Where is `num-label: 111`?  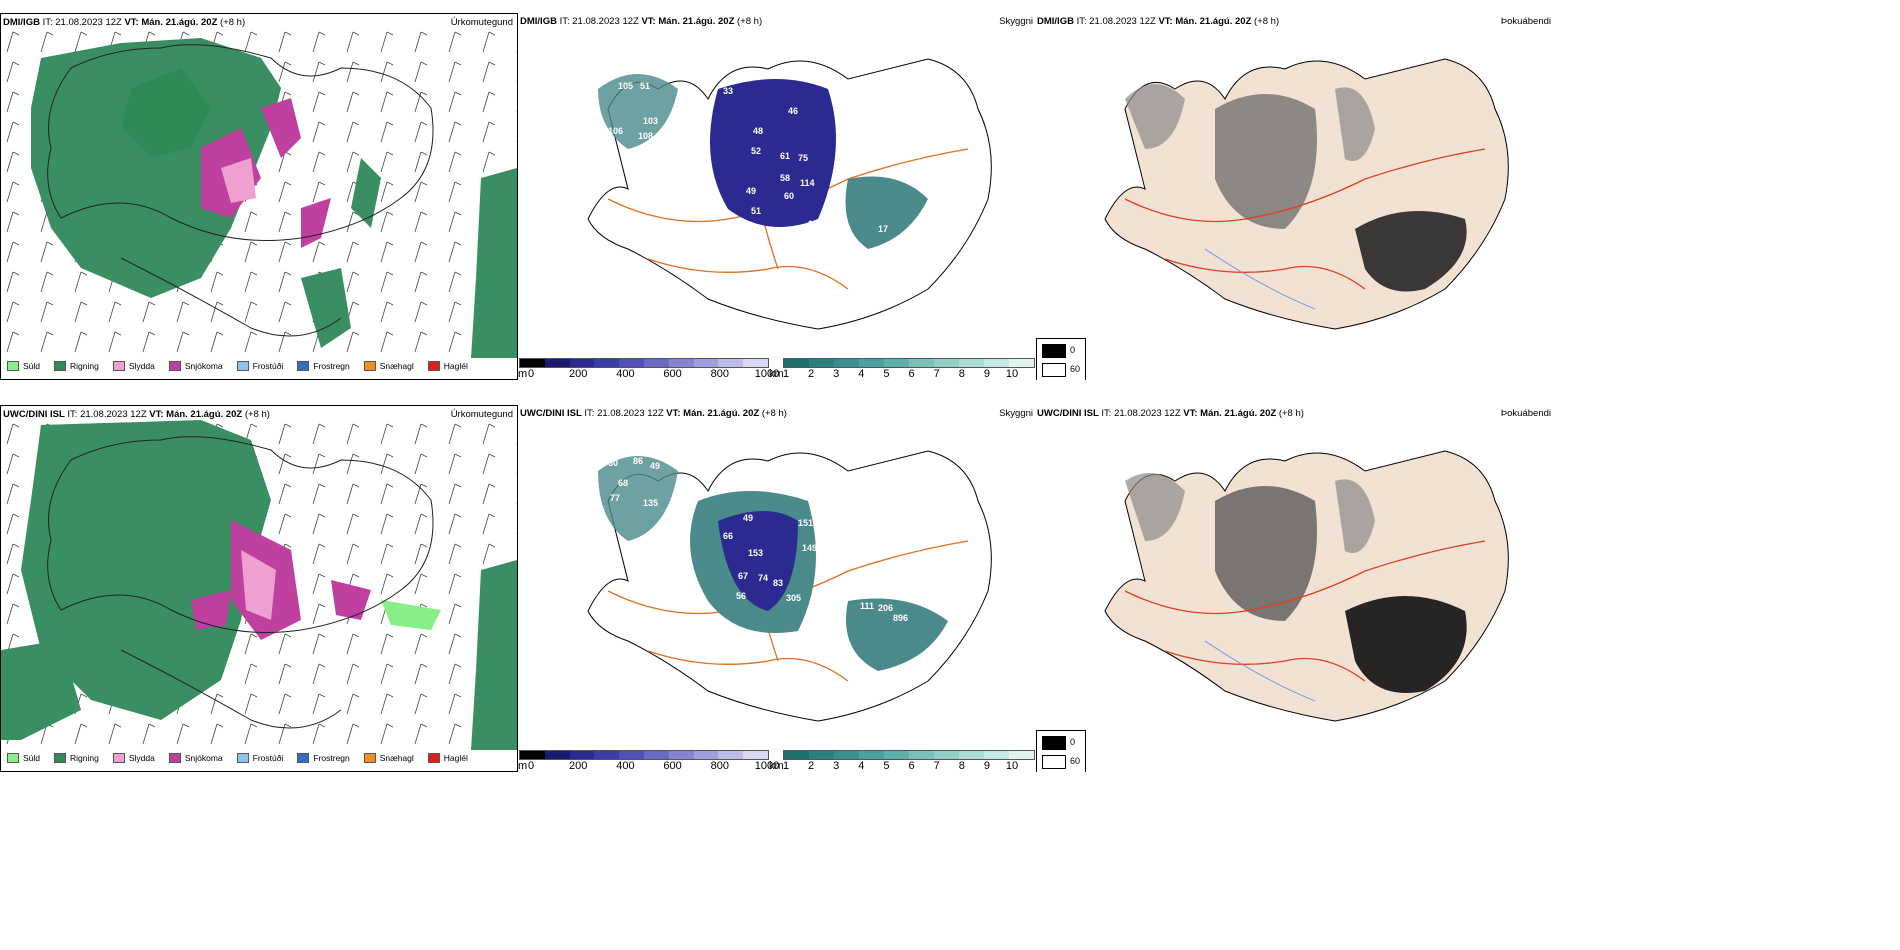
num-label: 111 is located at coordinates (867, 606).